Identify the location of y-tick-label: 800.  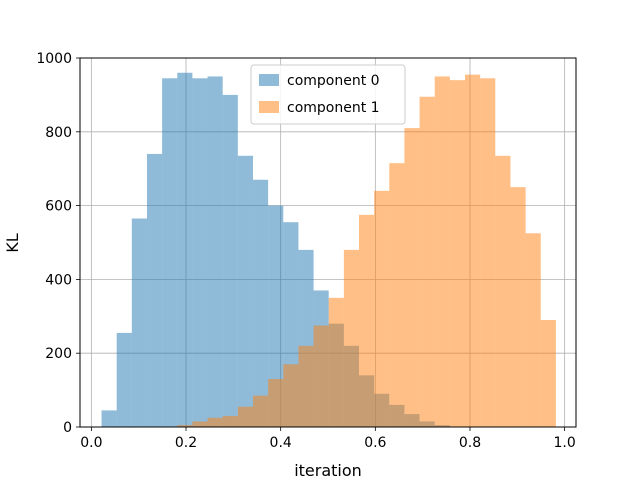
(58, 133).